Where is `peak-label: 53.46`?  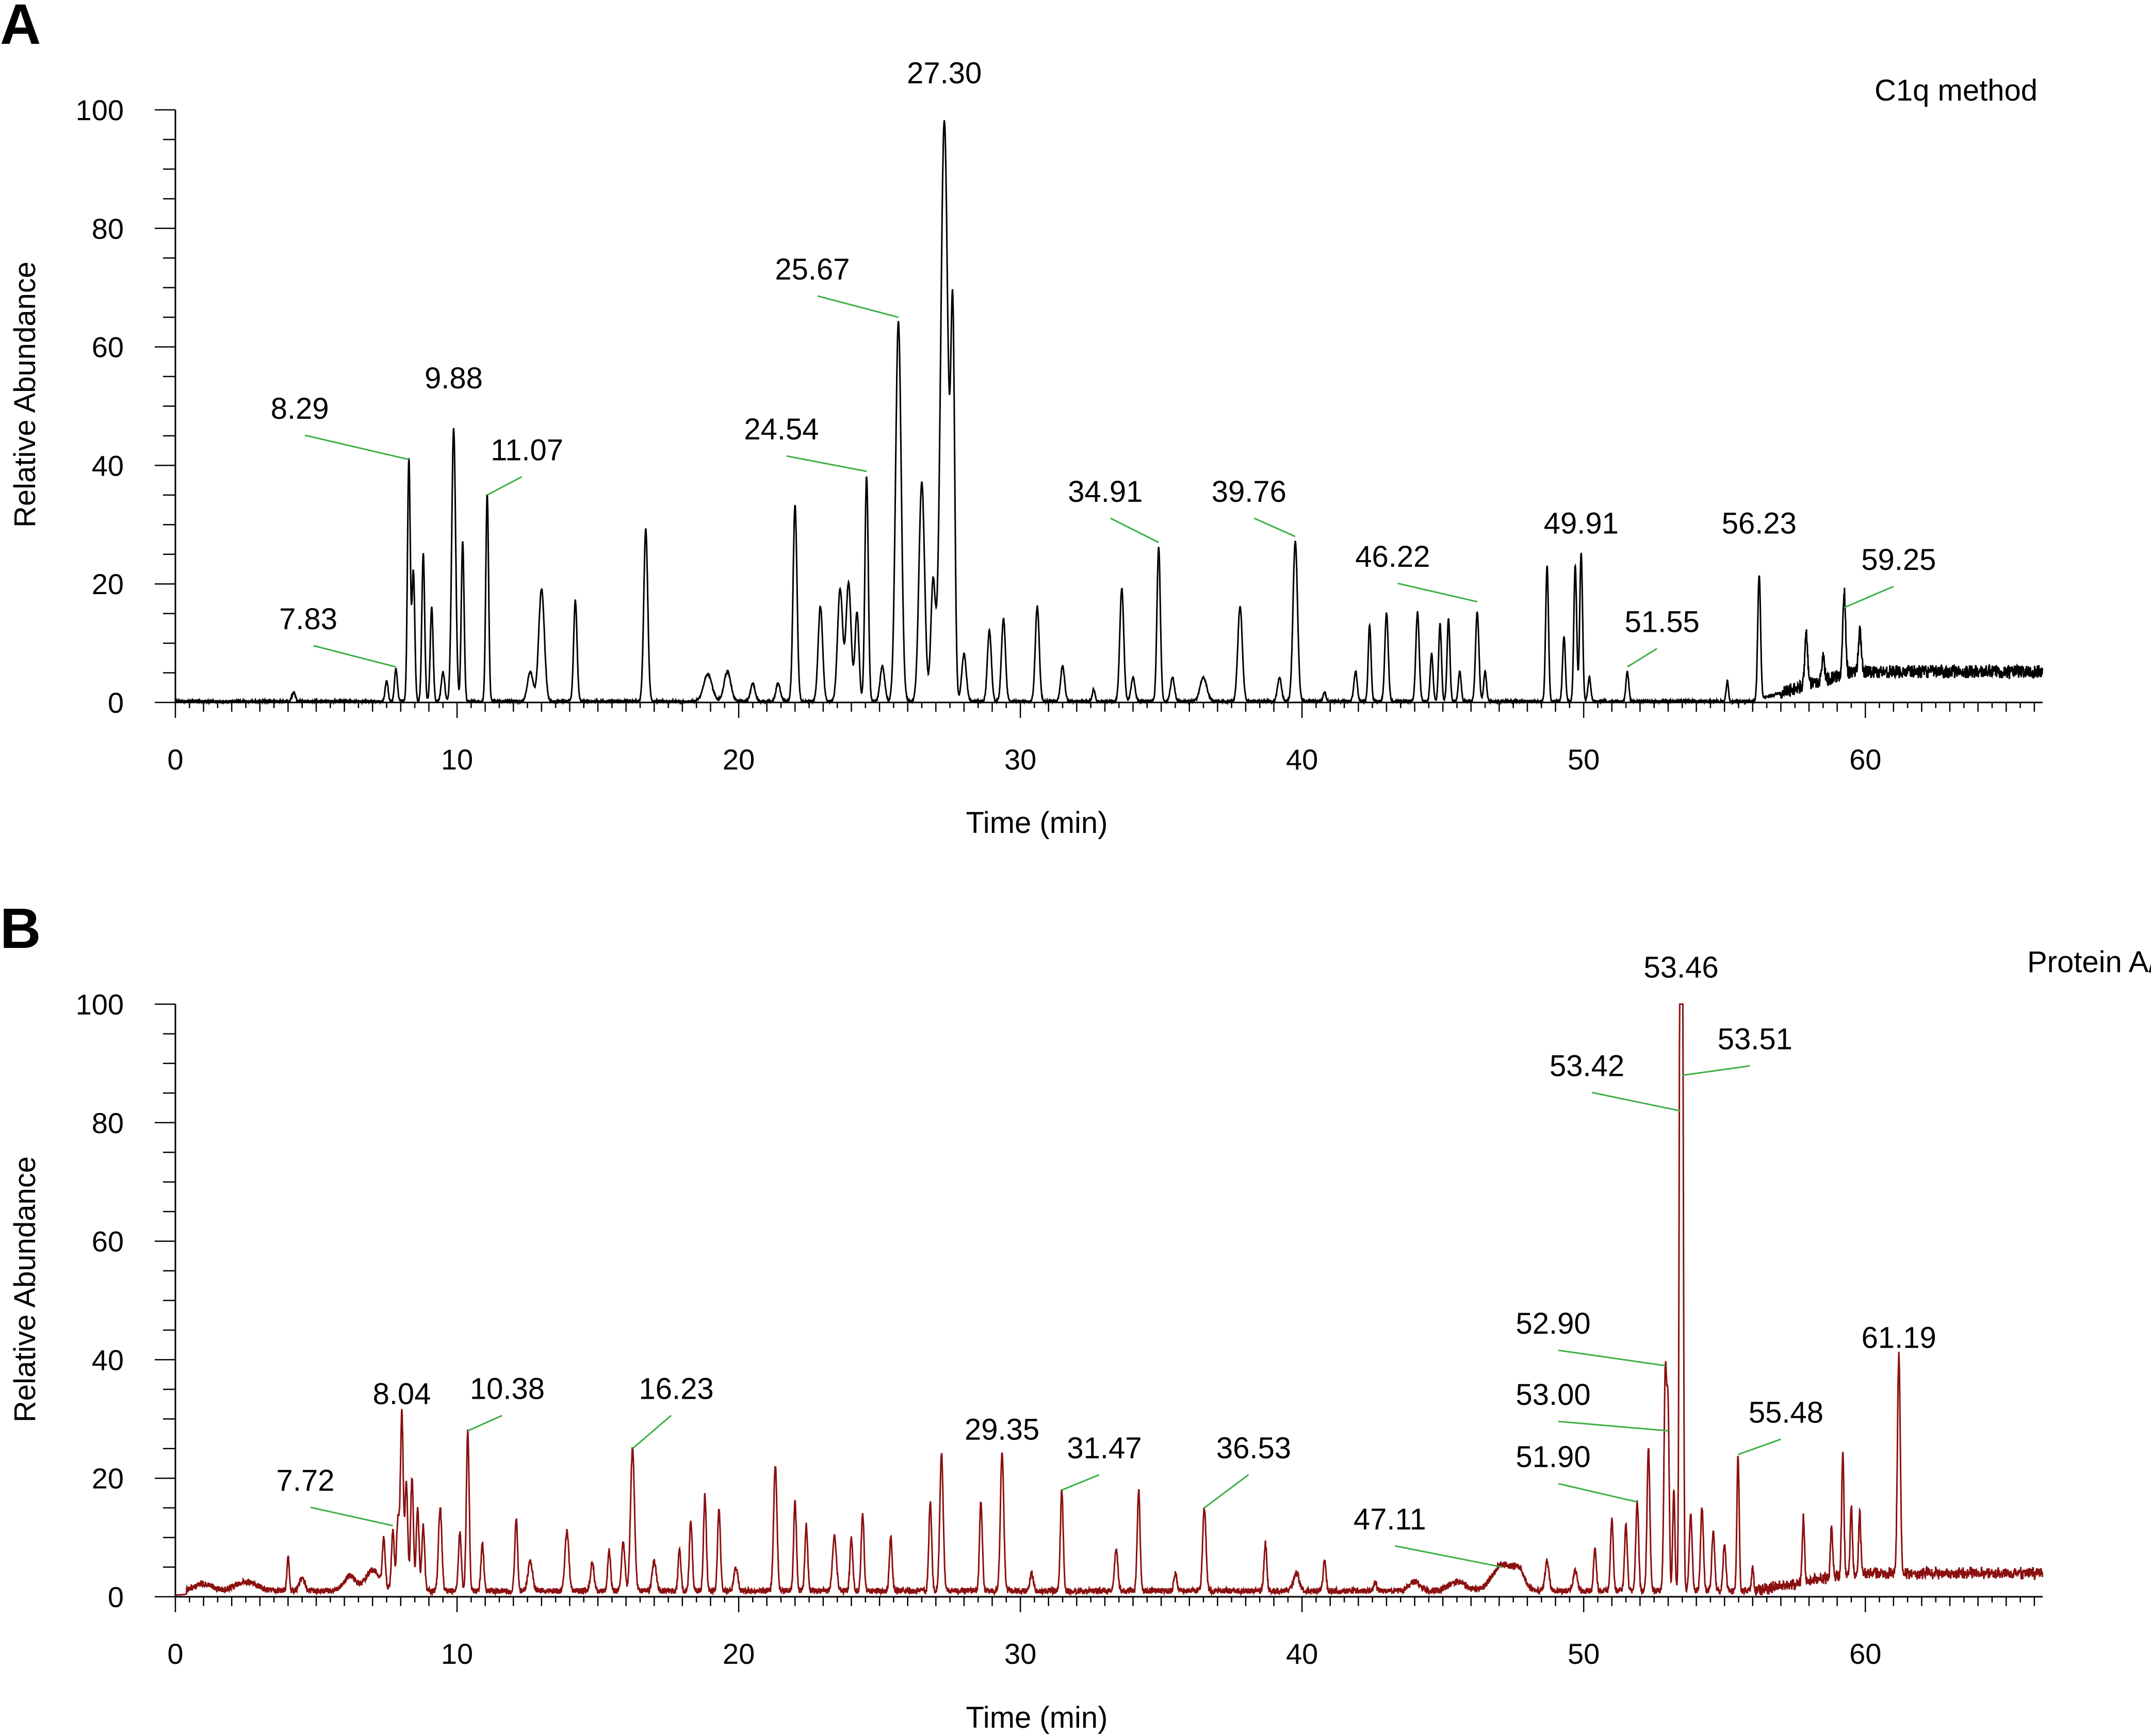
peak-label: 53.46 is located at coordinates (1682, 967).